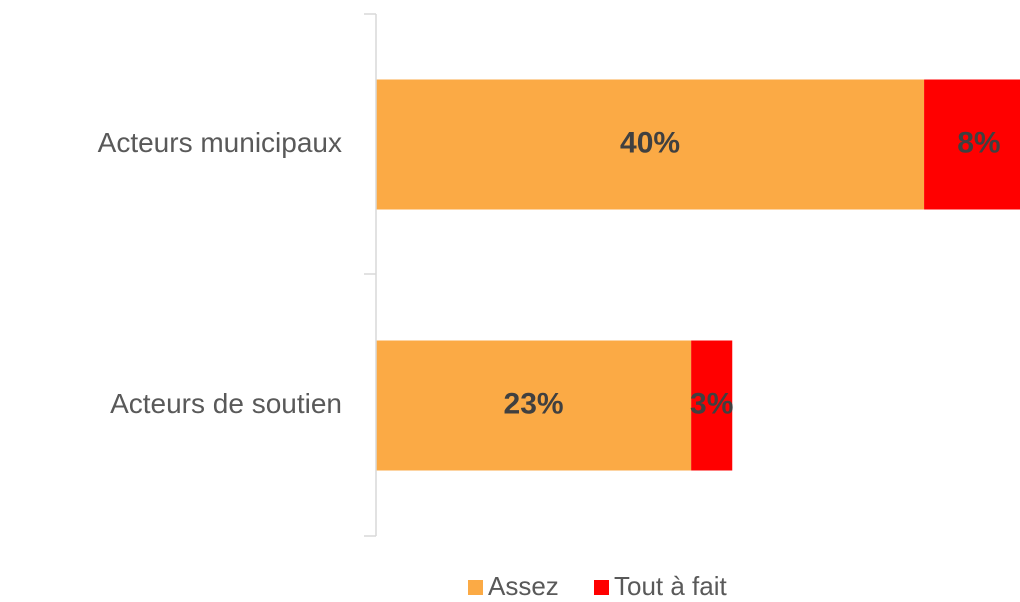  I want to click on value-label: 40%, so click(650, 142).